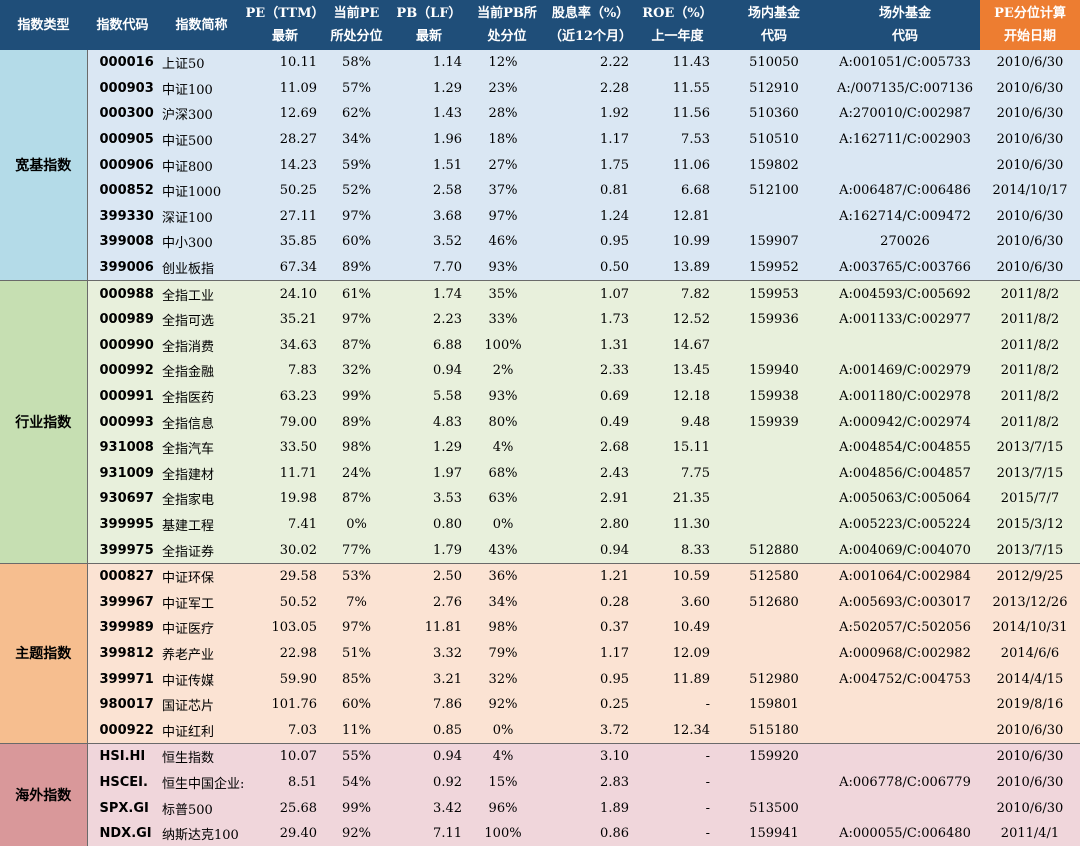 This screenshot has height=848, width=1080. Describe the element at coordinates (590, 628) in the screenshot. I see `dividend-yield-cell: 0.37` at that location.